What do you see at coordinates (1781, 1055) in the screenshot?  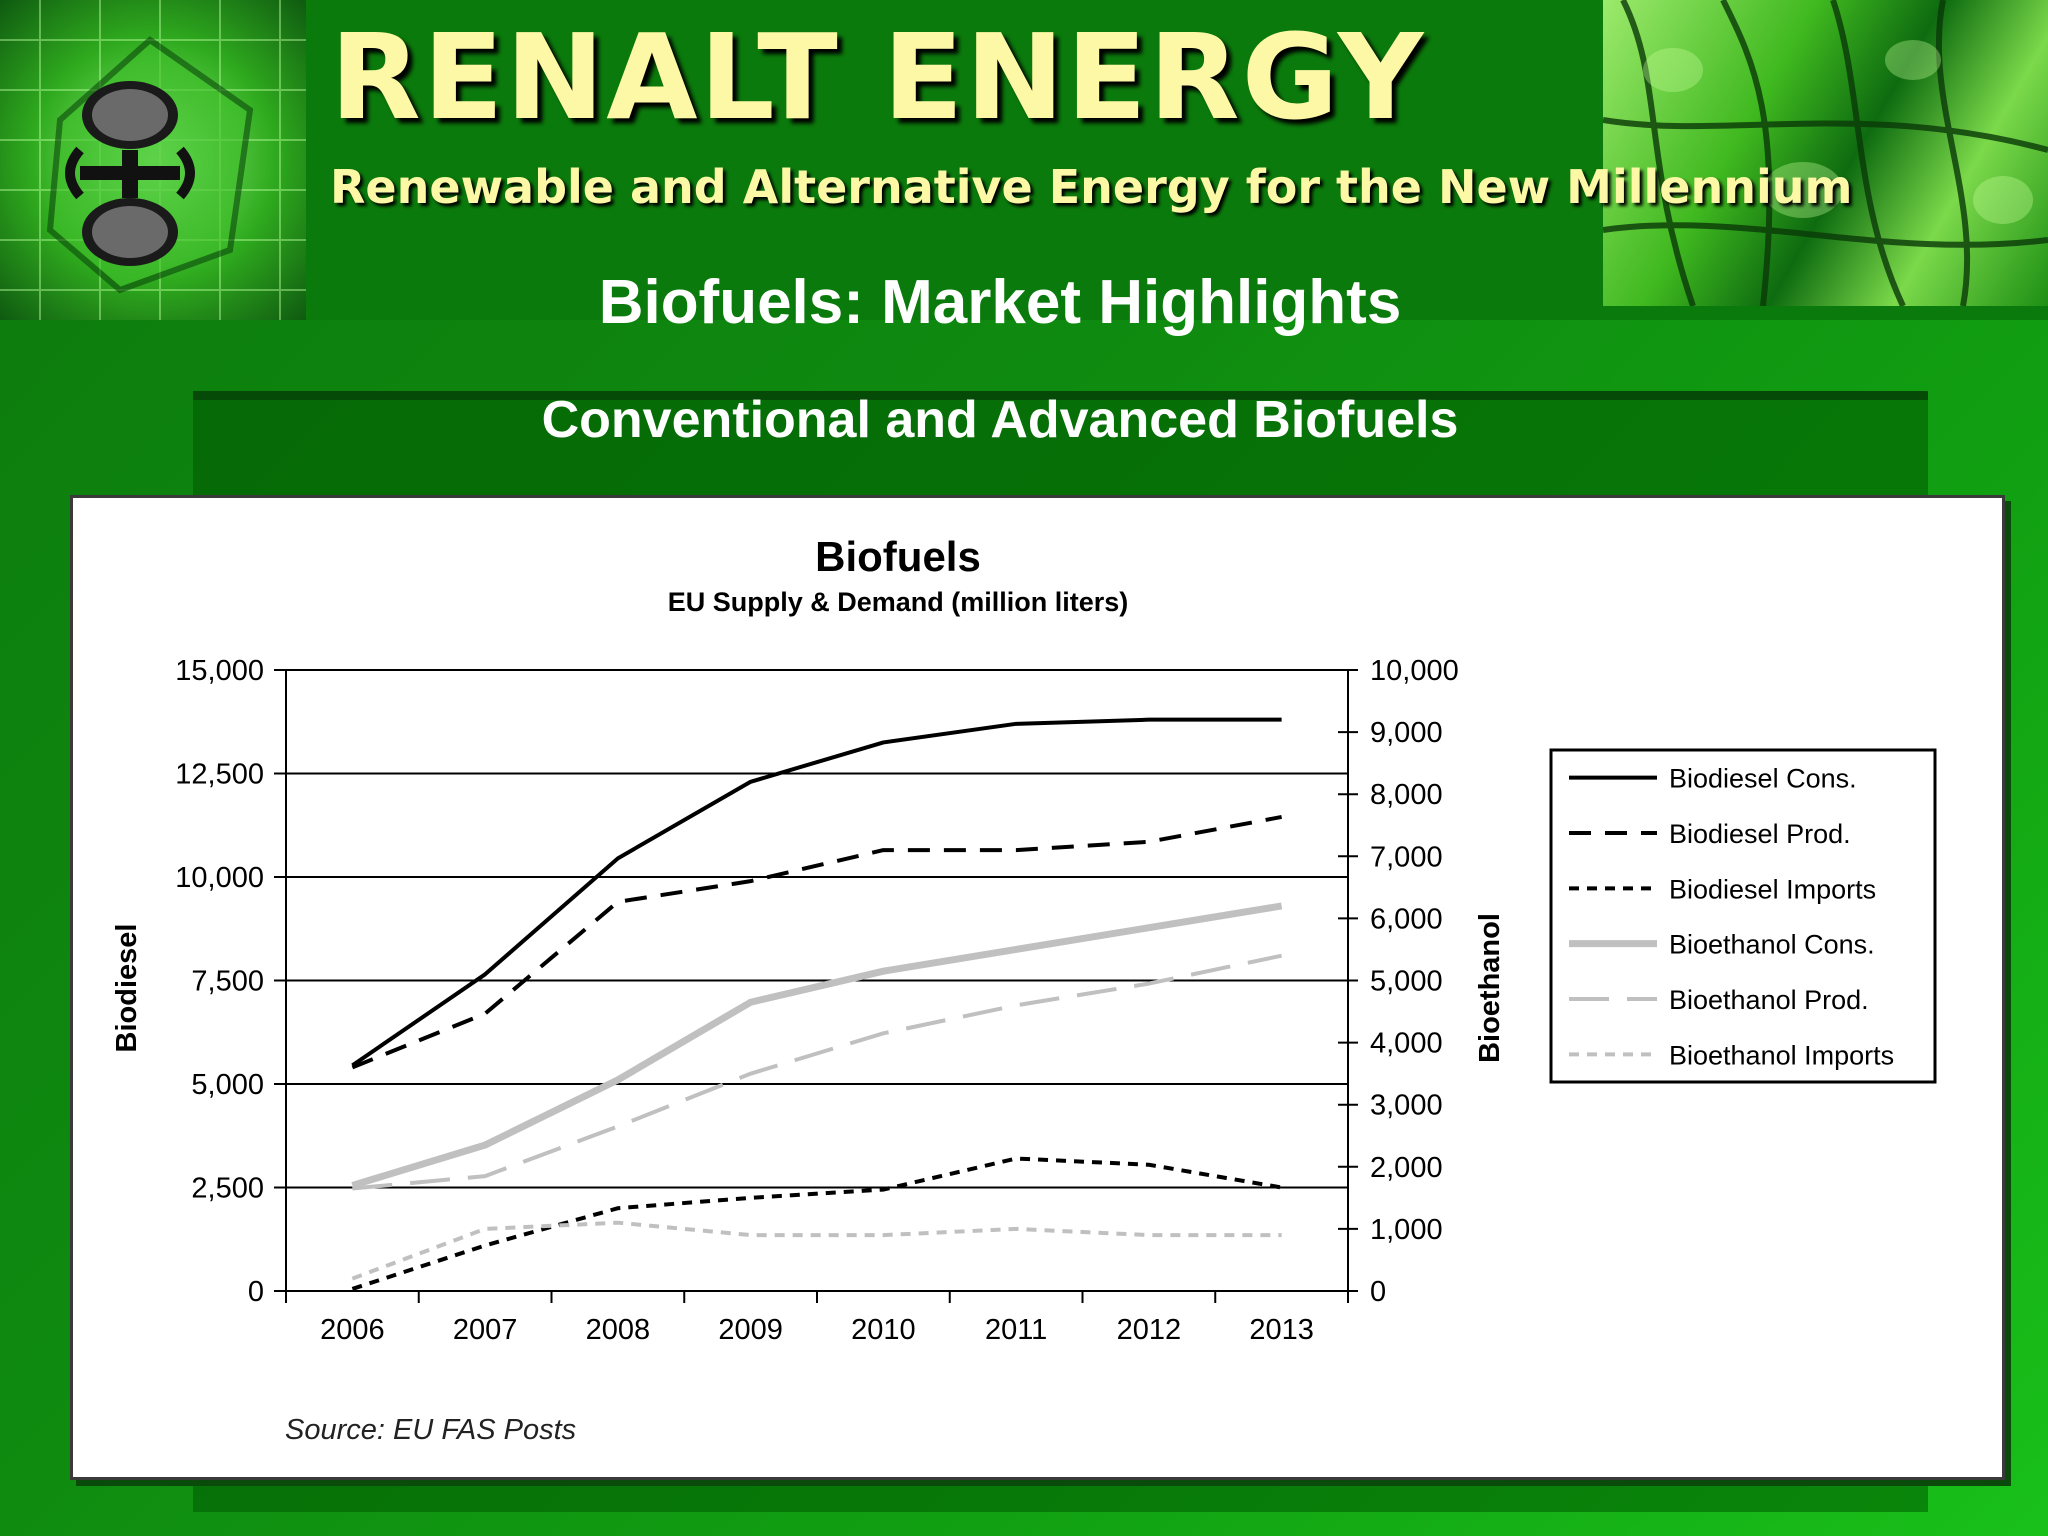 I see `legend-label: Bioethanol Imports` at bounding box center [1781, 1055].